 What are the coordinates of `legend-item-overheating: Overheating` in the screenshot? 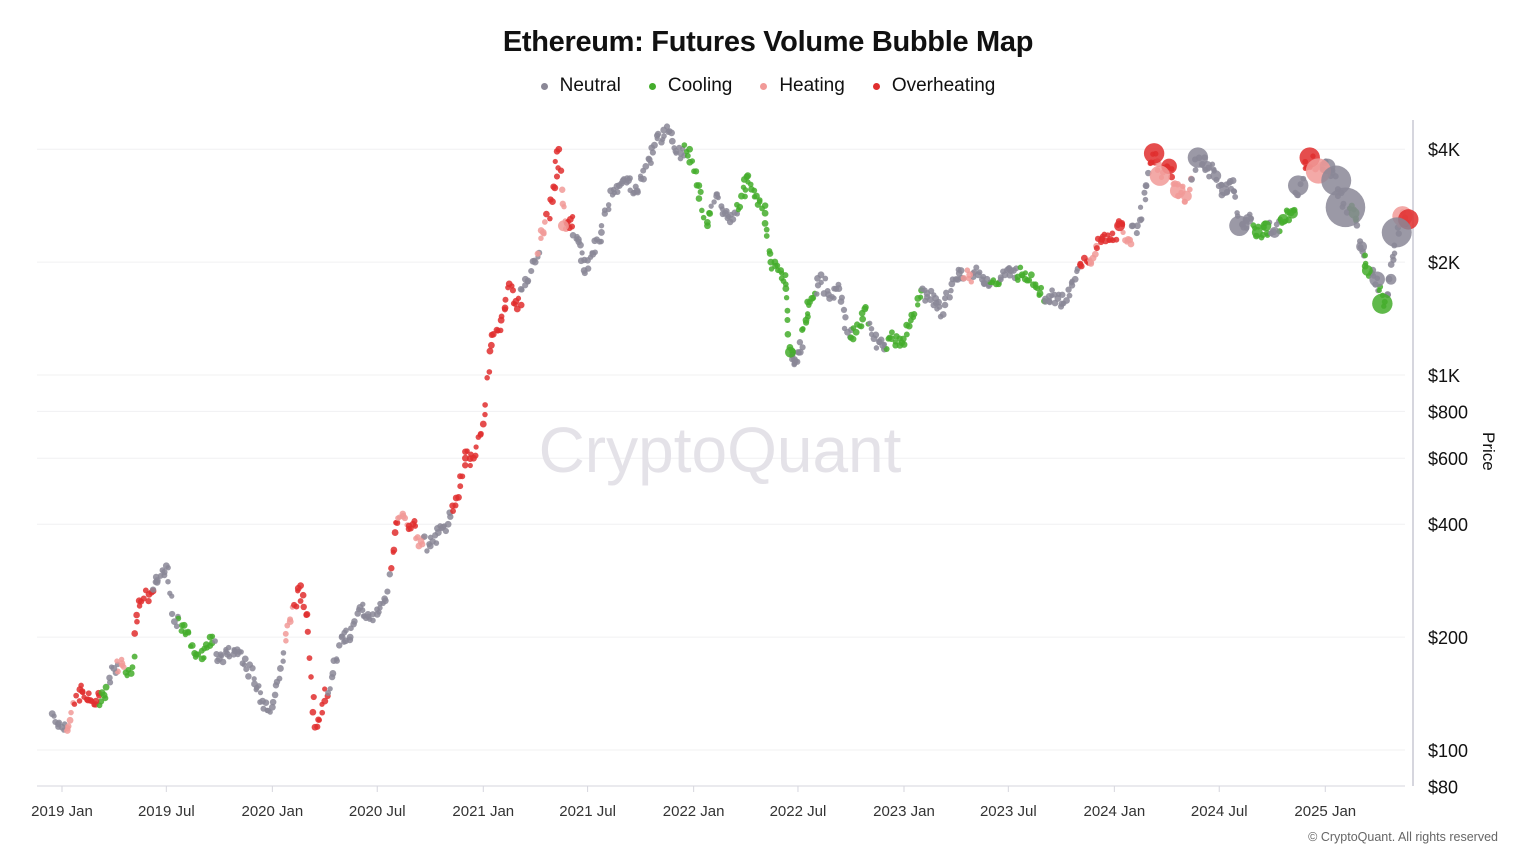 It's located at (933, 86).